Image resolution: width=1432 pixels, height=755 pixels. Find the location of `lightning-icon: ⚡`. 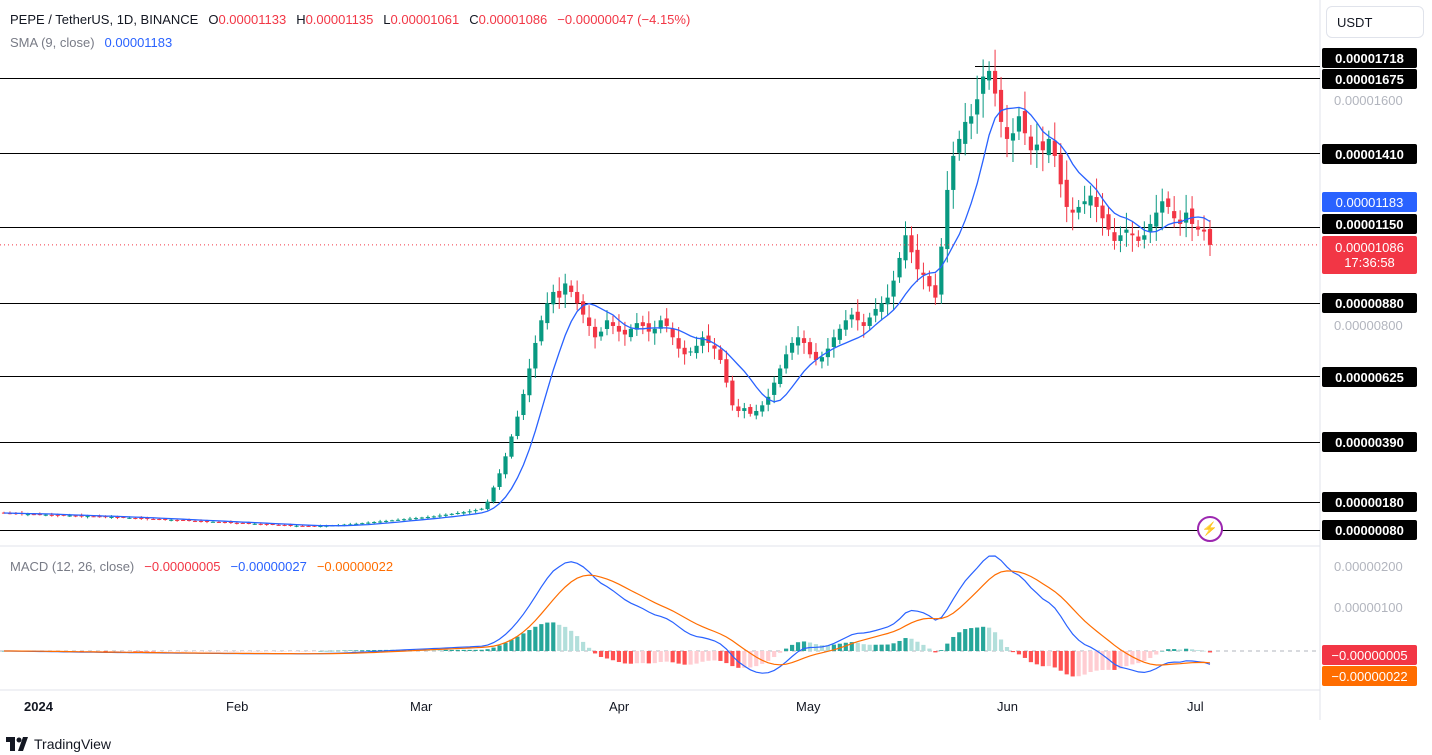

lightning-icon: ⚡ is located at coordinates (1210, 529).